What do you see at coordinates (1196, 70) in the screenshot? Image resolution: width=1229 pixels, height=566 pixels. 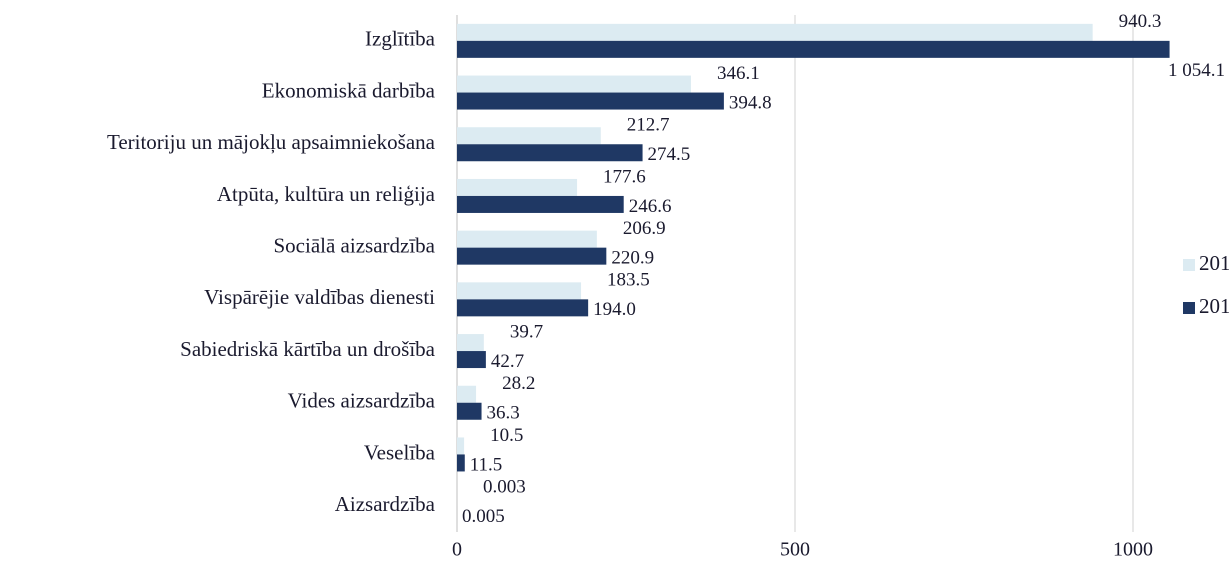 I see `value-label: 1 054.1` at bounding box center [1196, 70].